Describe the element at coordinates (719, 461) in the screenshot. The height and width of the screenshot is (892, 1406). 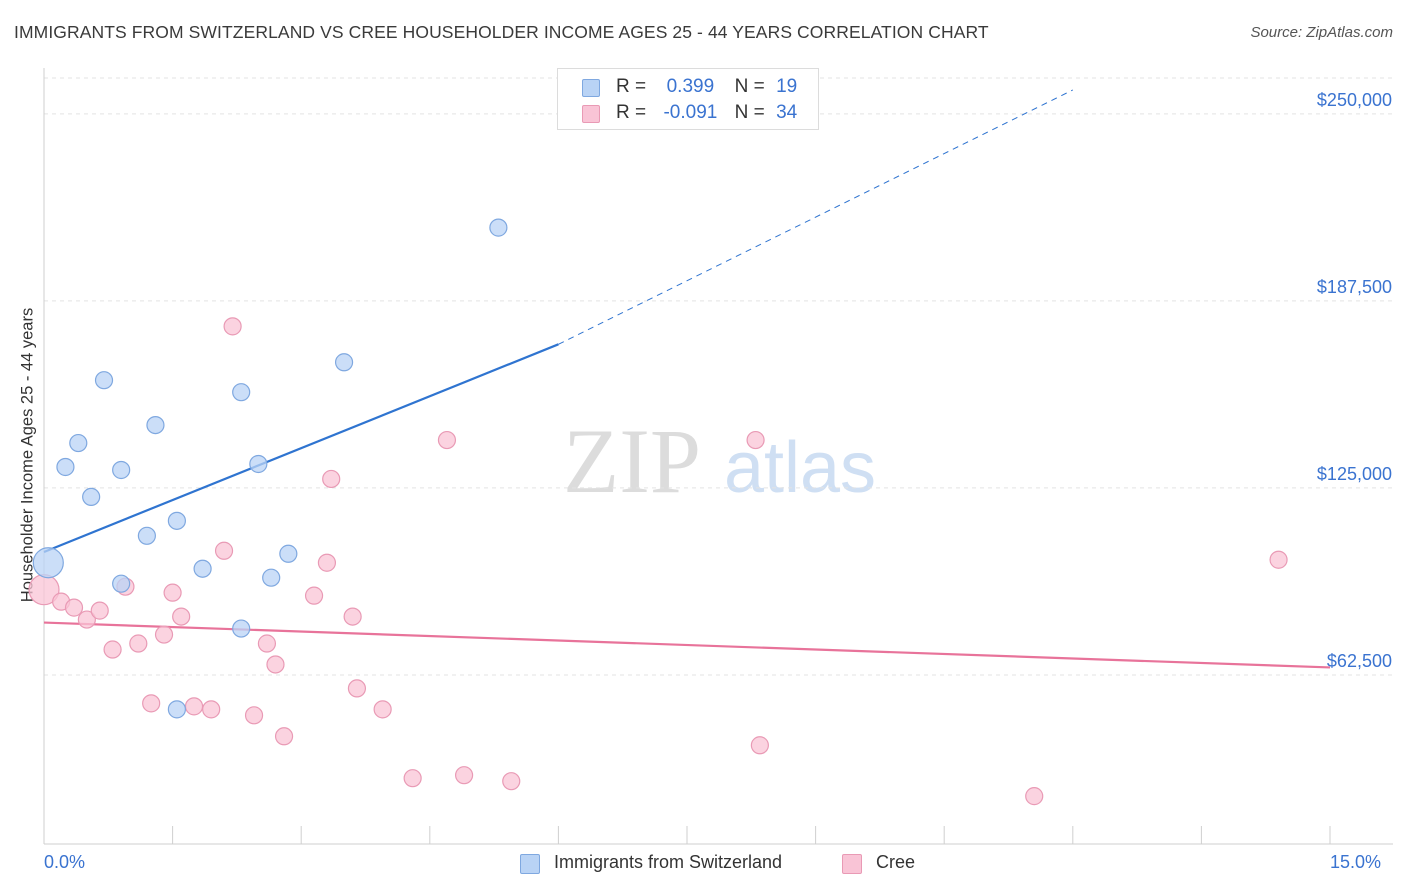
I see `watermark: ZIP atlas` at that location.